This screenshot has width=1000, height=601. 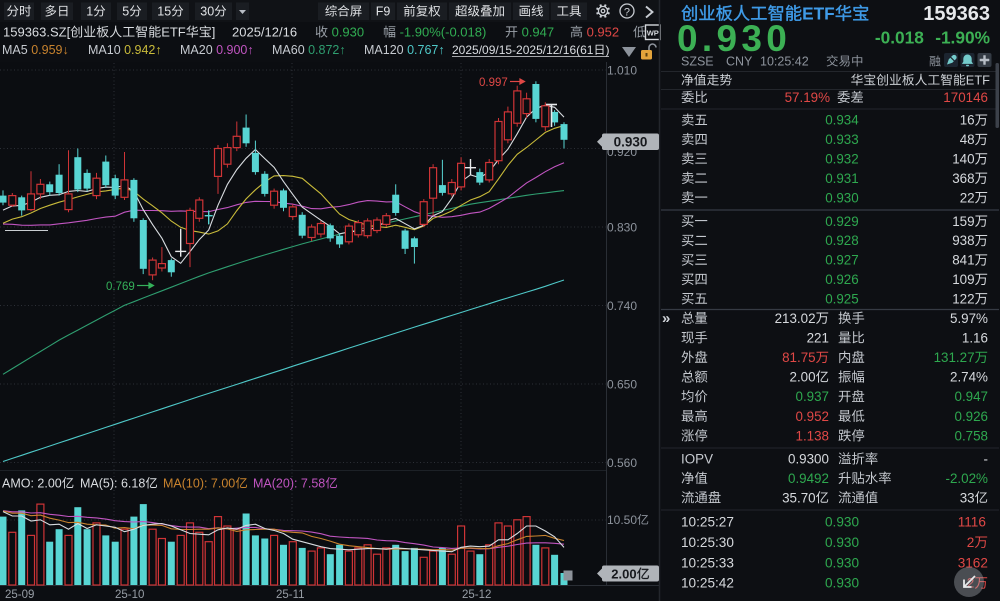 I want to click on svg-text: 0.9492, so click(x=808, y=478).